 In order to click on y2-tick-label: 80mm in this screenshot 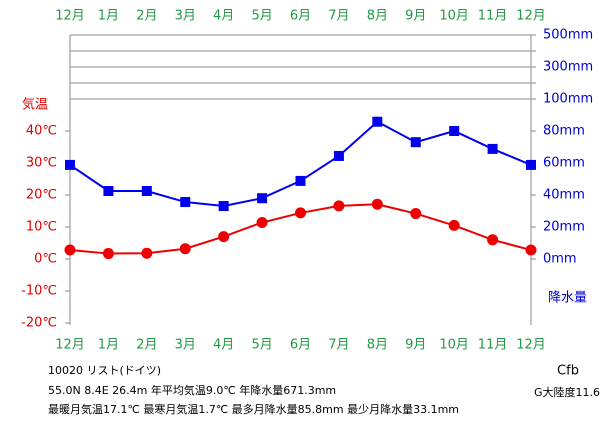, I will do `click(564, 131)`.